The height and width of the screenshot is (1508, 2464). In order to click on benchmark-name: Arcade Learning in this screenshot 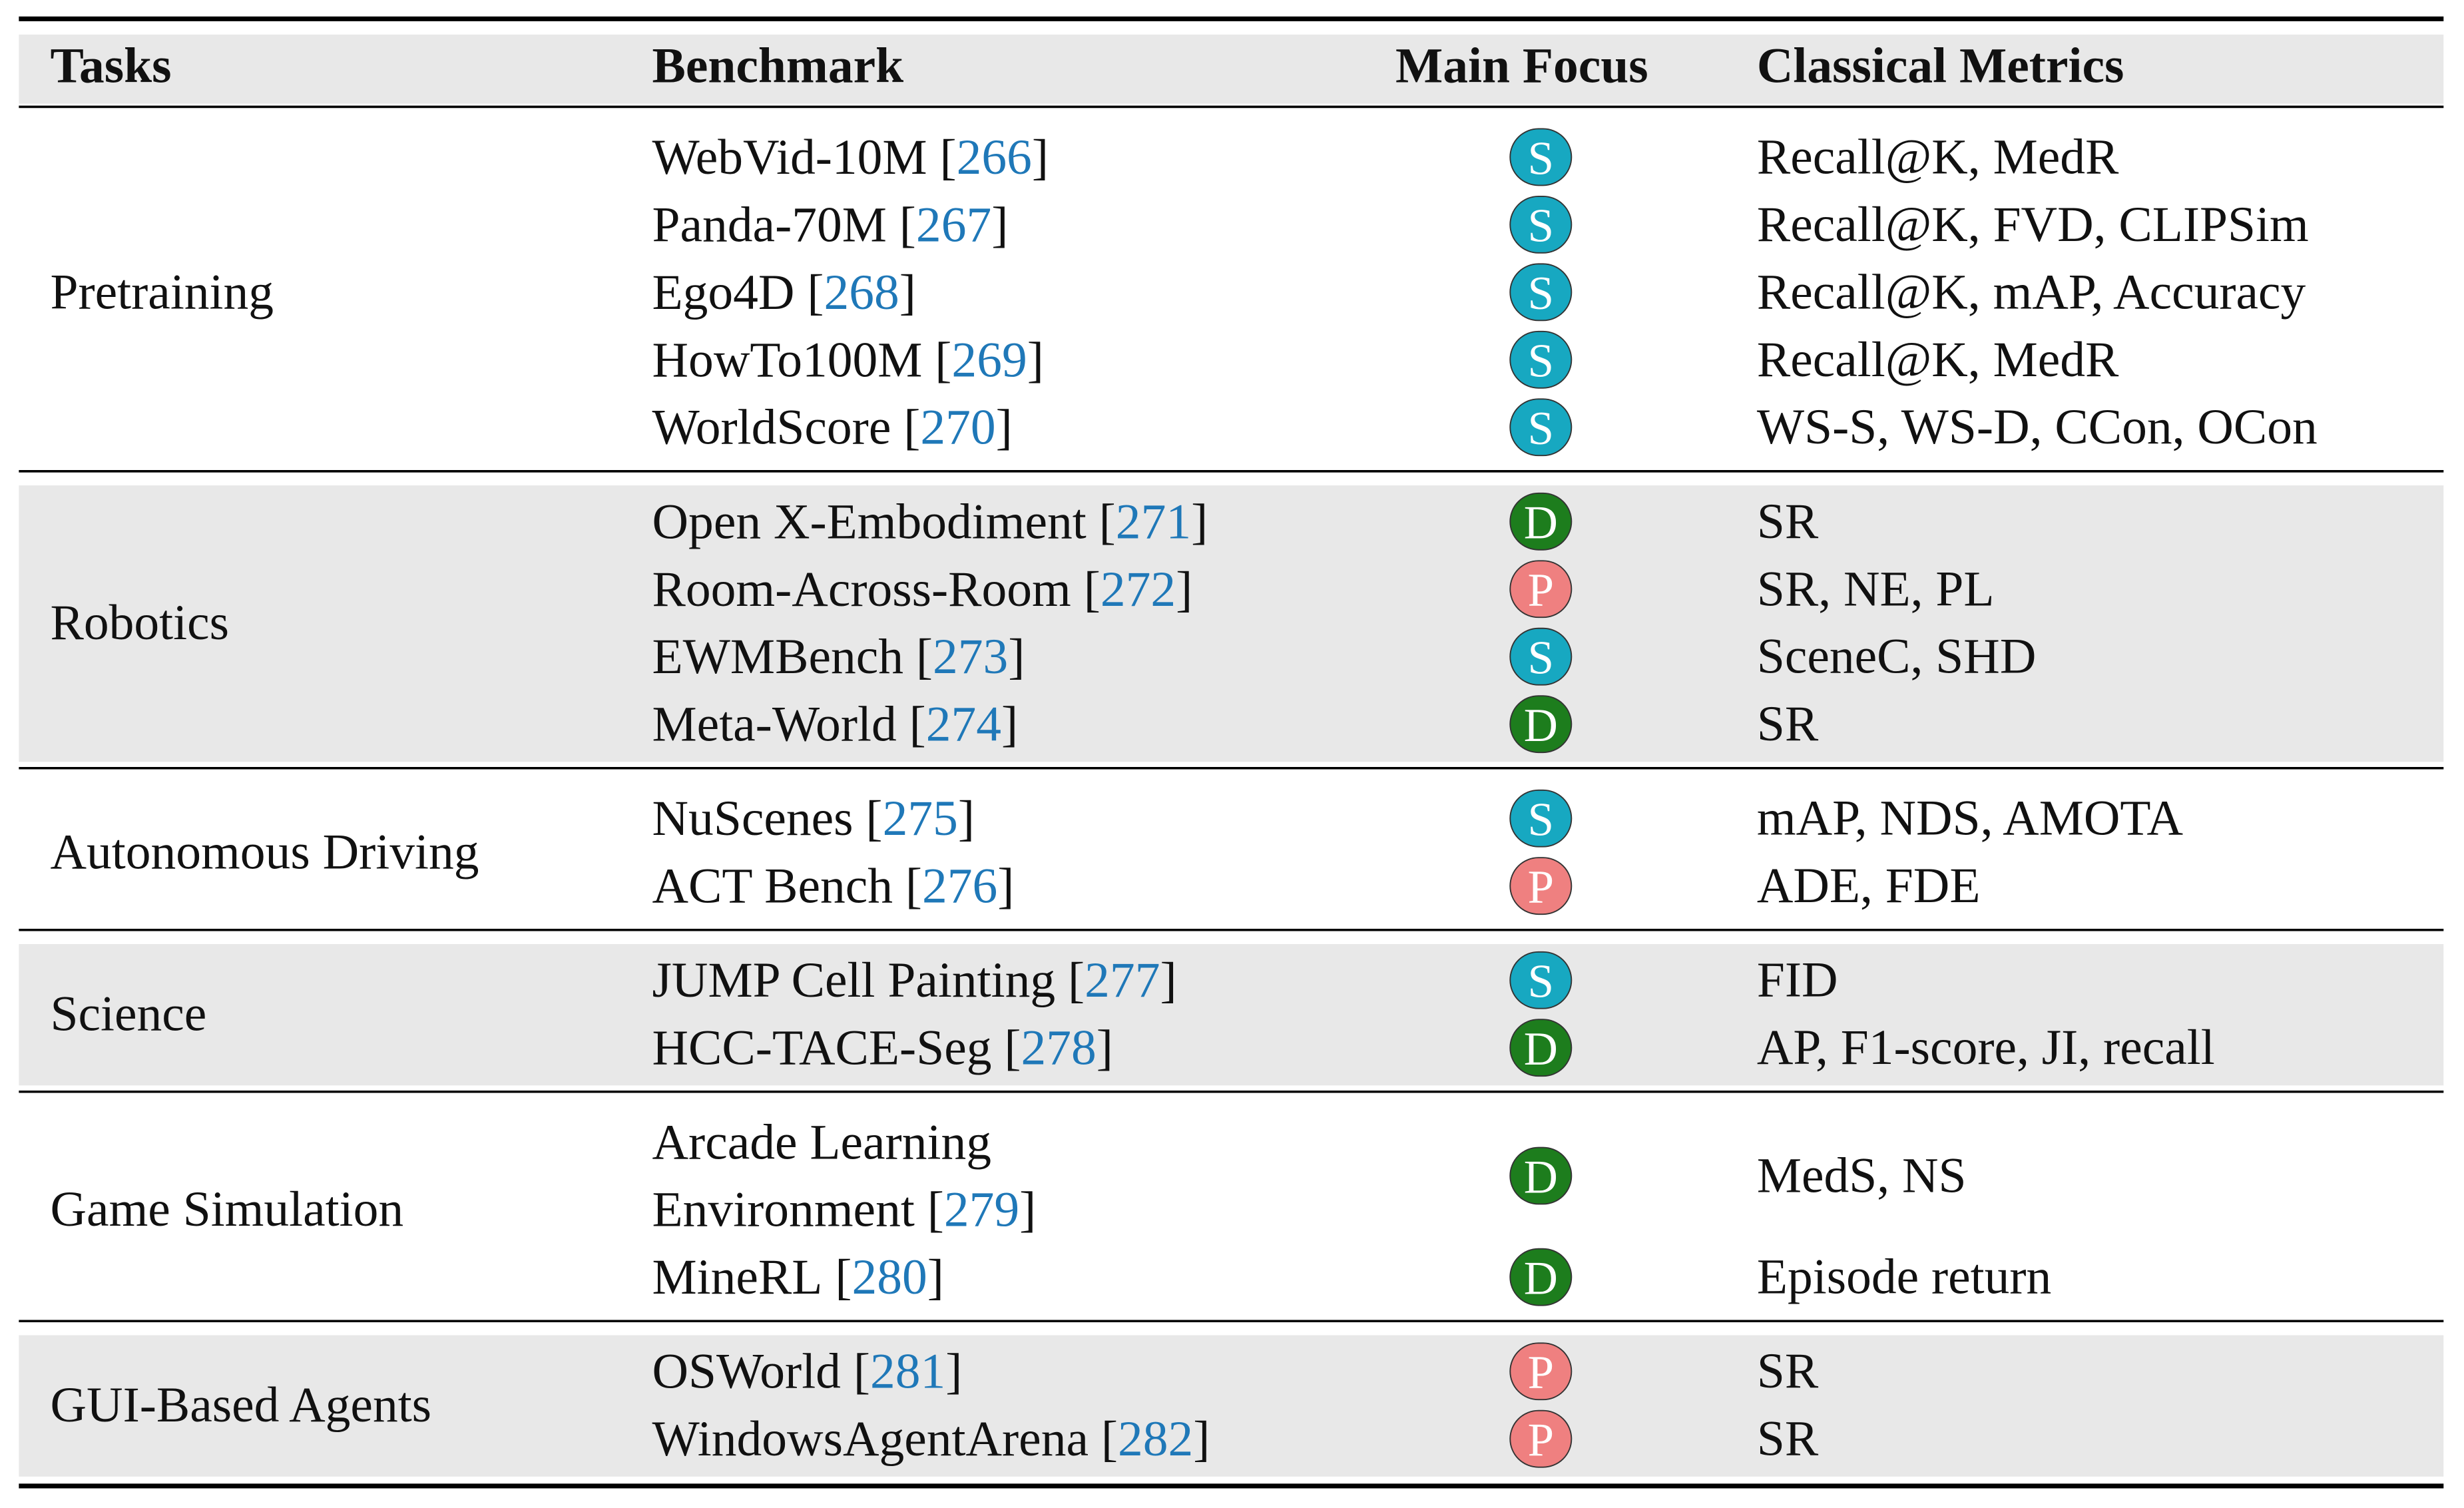, I will do `click(821, 1142)`.